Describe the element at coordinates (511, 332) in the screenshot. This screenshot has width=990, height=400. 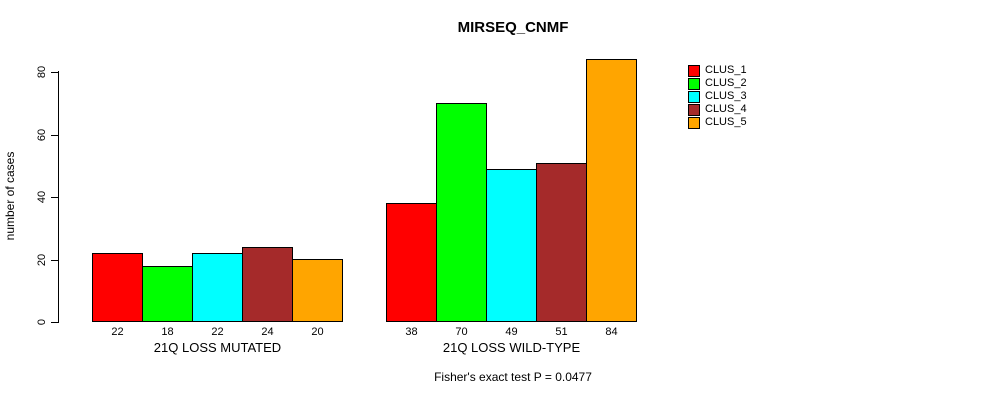
I see `bar-value-label: 49` at that location.